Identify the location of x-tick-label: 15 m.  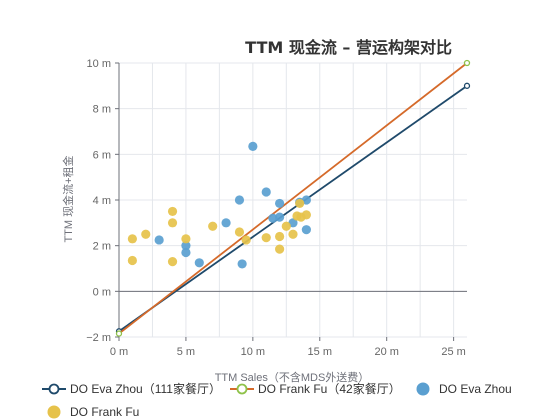
(320, 352).